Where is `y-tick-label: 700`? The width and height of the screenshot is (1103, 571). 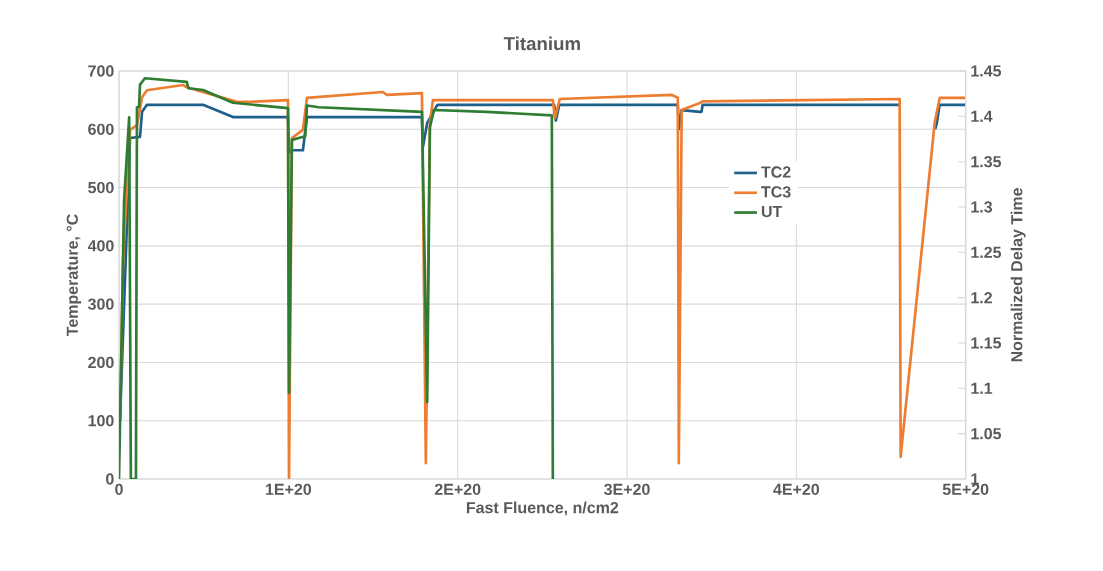
y-tick-label: 700 is located at coordinates (101, 71).